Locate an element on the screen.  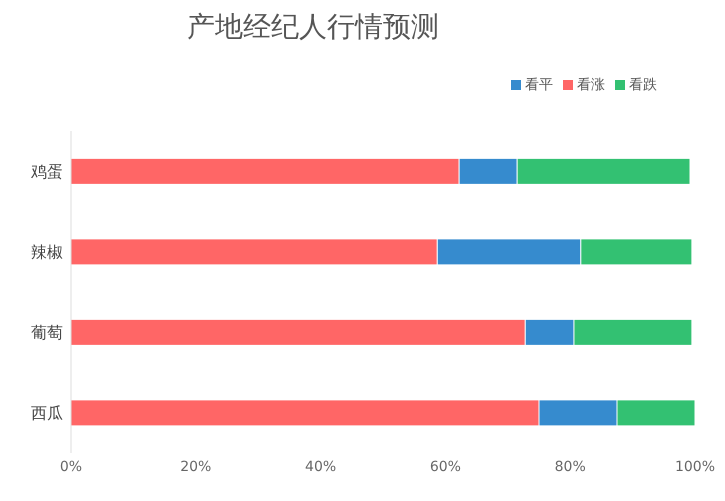
x-tick-label: 40% is located at coordinates (320, 466).